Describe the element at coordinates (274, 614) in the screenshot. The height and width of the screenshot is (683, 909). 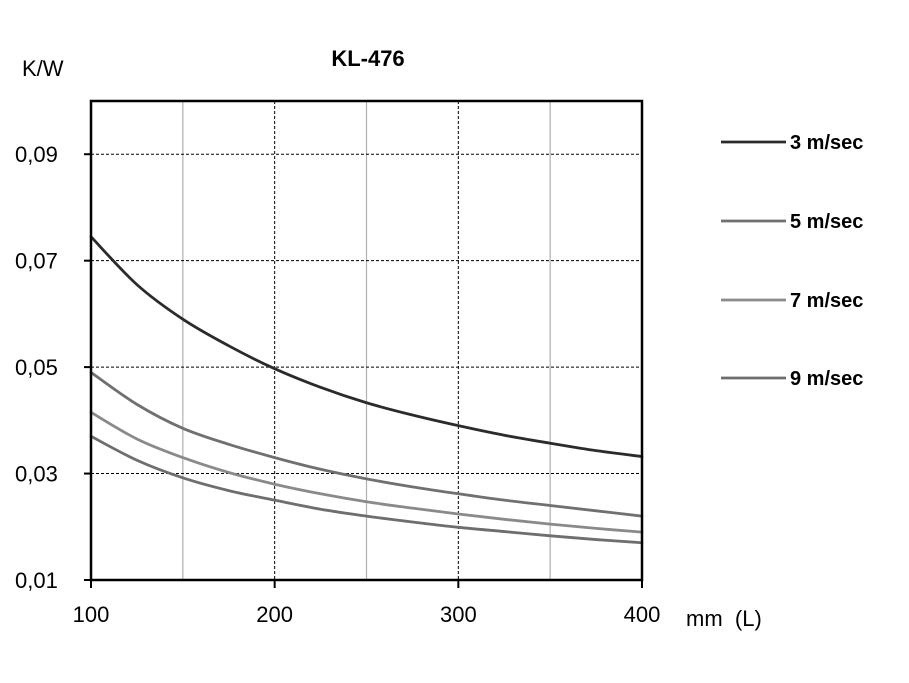
I see `x-tick-label: 200` at that location.